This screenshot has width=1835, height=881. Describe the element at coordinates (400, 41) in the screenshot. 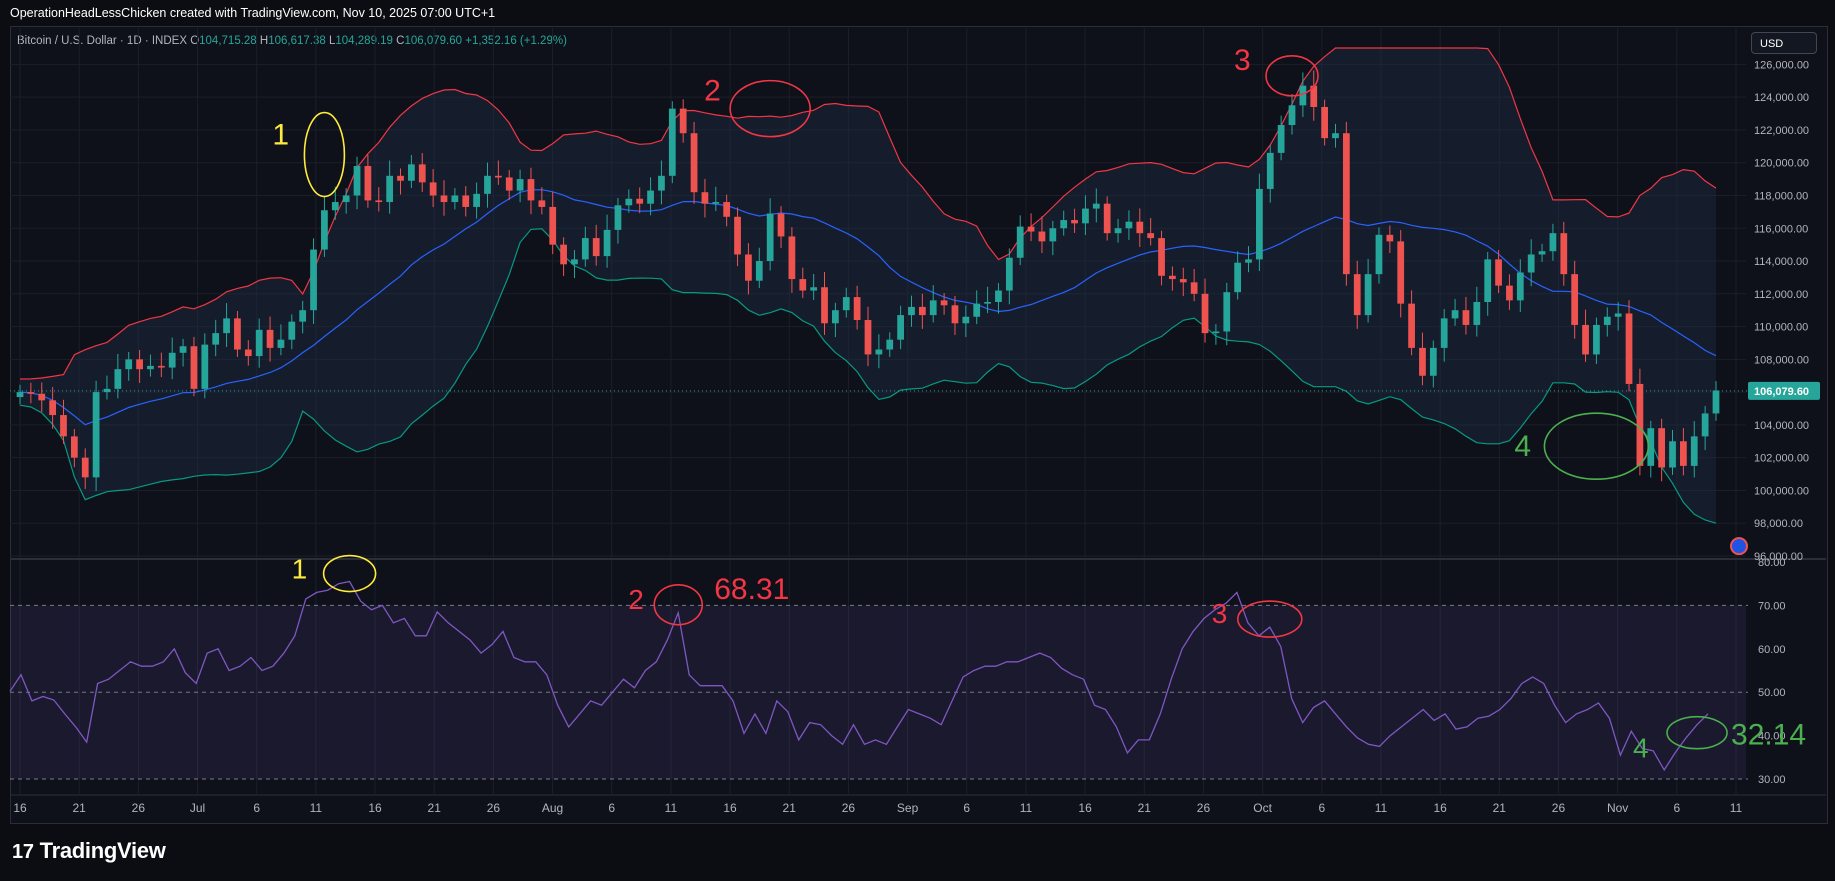

I see `close-label: C` at that location.